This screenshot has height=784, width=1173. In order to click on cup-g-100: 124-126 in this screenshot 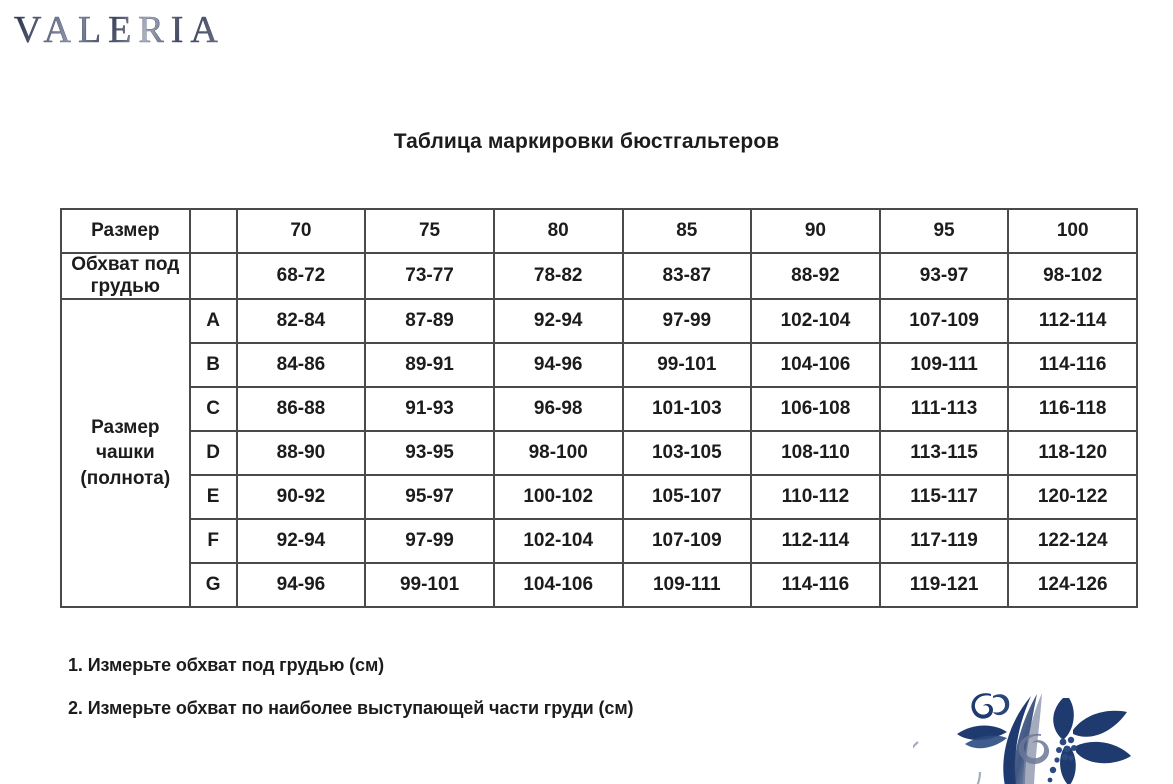, I will do `click(1072, 585)`.